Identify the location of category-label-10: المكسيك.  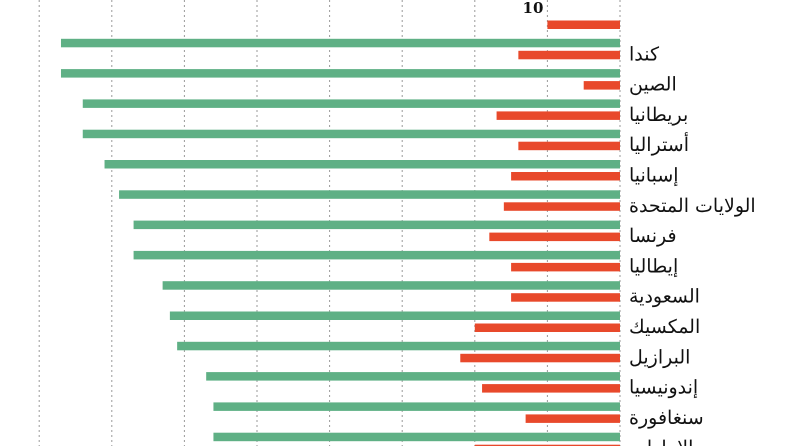
(664, 327).